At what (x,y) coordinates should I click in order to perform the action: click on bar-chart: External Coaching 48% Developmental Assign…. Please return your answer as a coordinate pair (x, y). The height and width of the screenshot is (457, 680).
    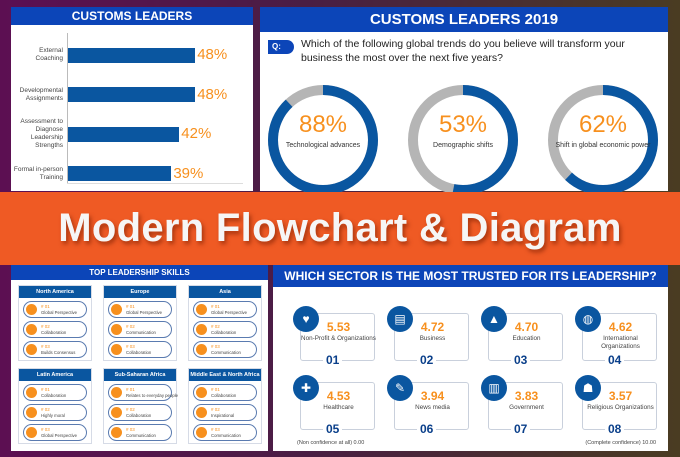
    Looking at the image, I should click on (132, 108).